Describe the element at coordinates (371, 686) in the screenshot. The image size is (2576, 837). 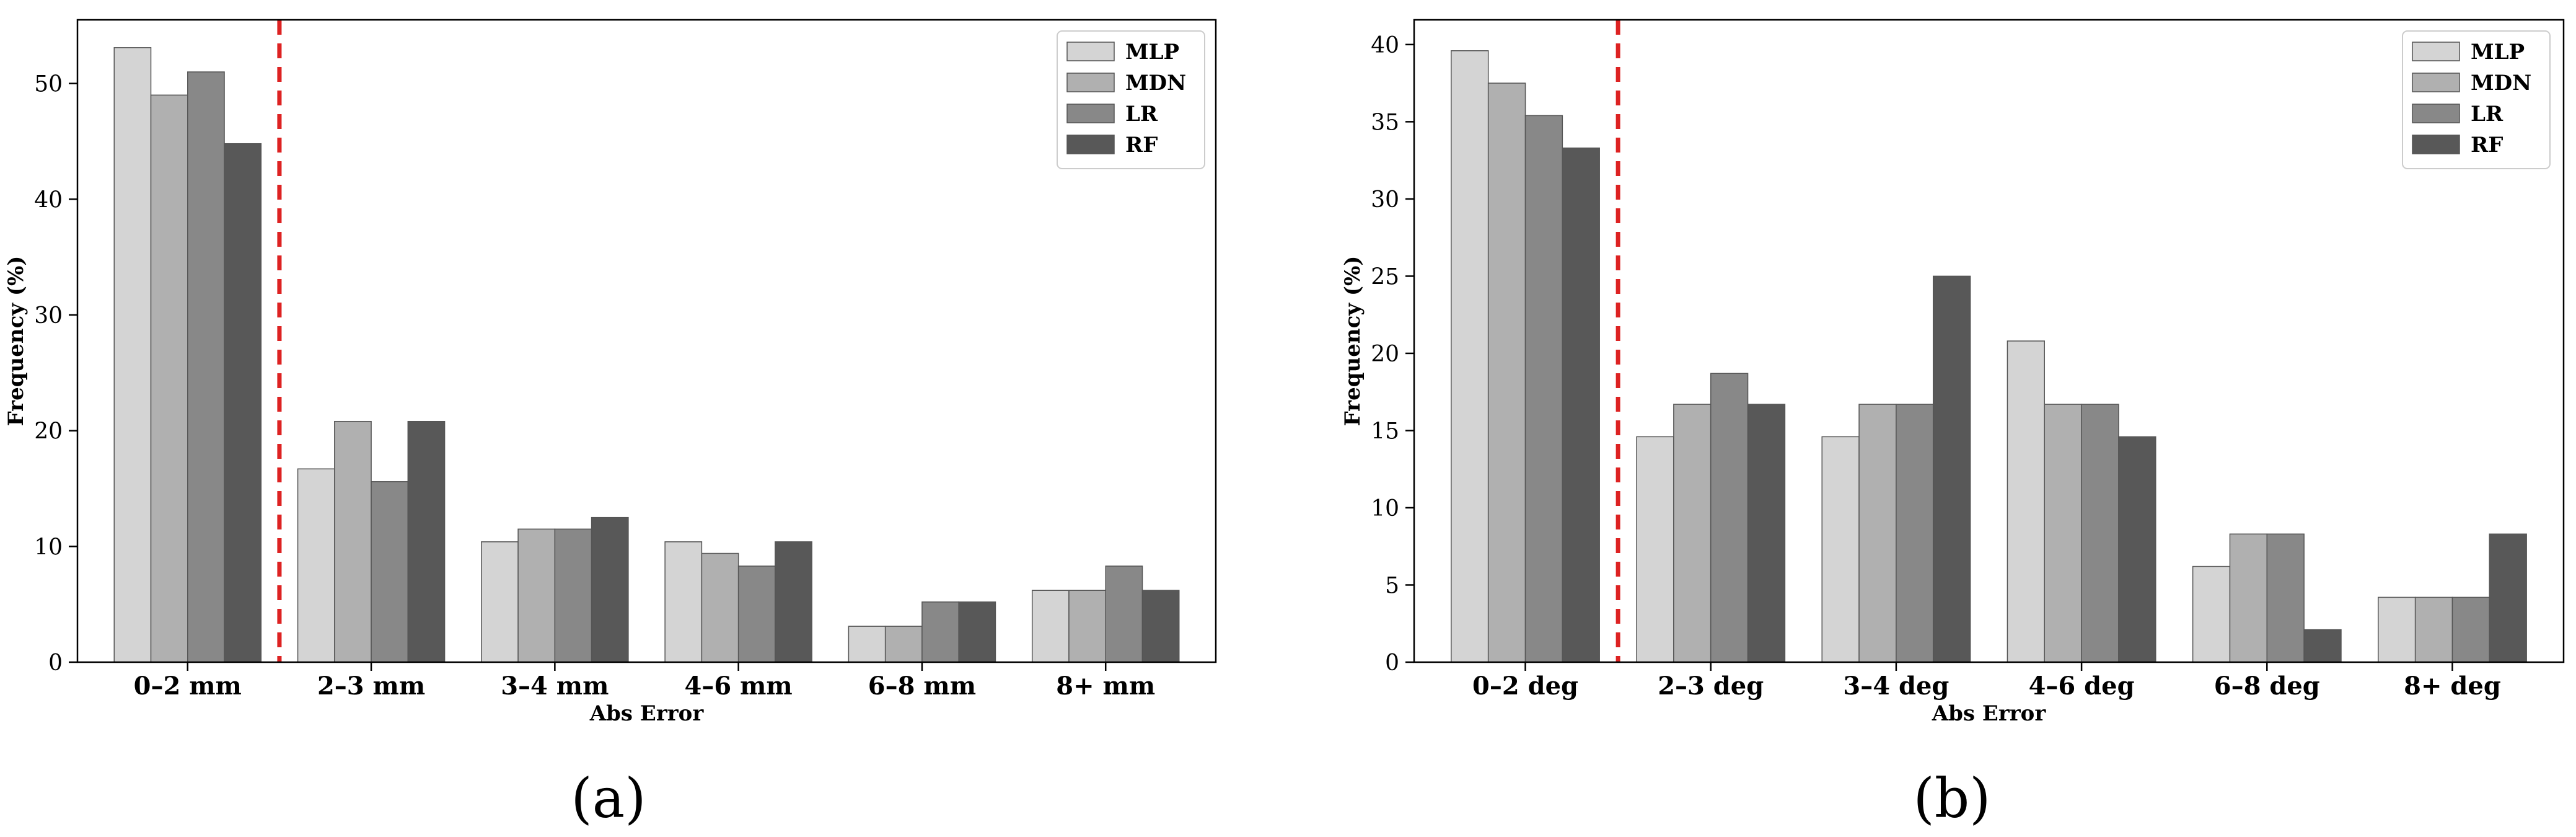
I see `x-tick-label: 2–3 mm` at that location.